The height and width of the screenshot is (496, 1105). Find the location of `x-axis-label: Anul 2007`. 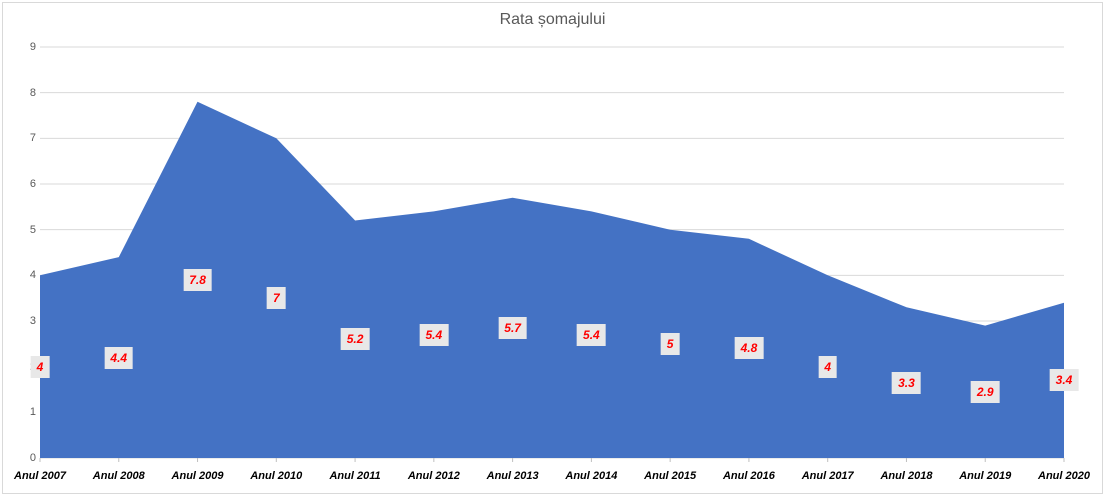

x-axis-label: Anul 2007 is located at coordinates (40, 476).